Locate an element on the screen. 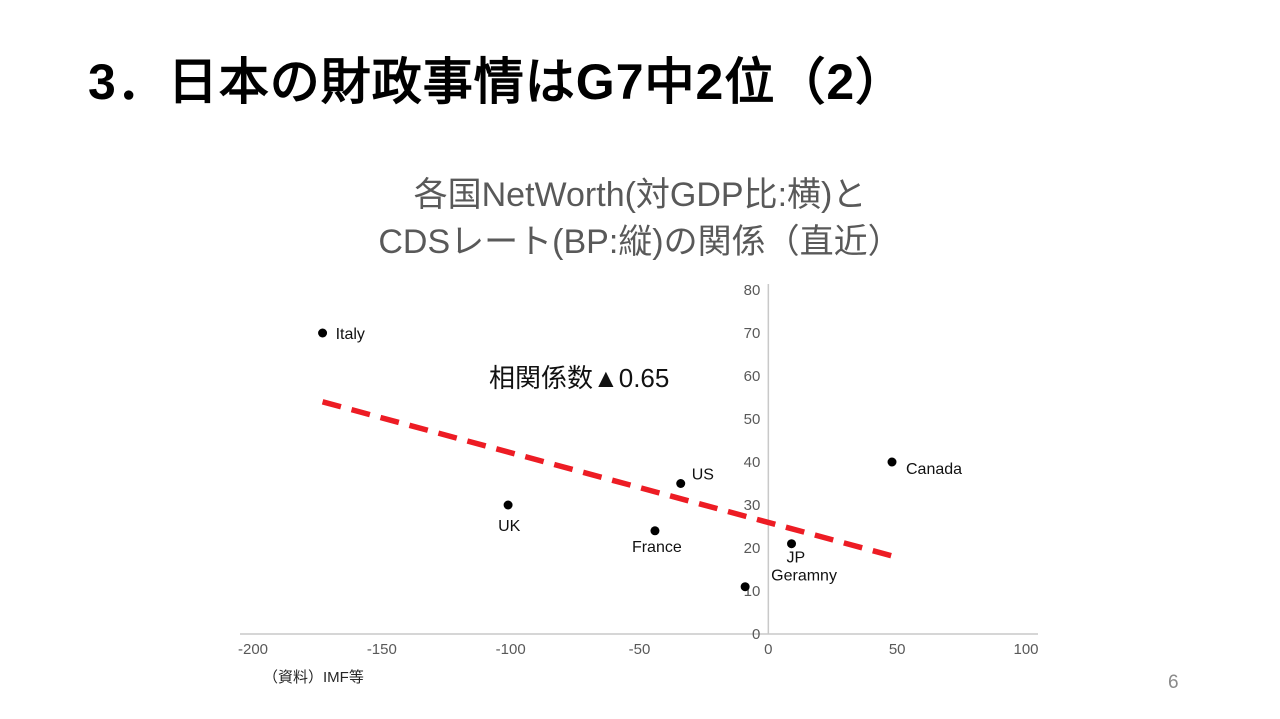  data-point-us is located at coordinates (681, 483).